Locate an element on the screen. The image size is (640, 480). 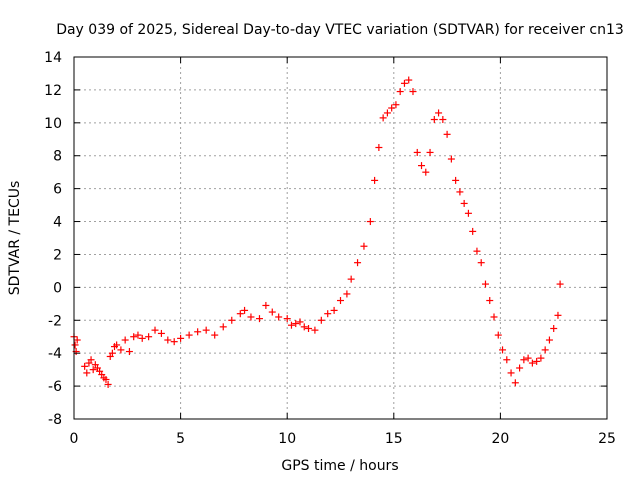
y-tick-label: -4 is located at coordinates (55, 354).